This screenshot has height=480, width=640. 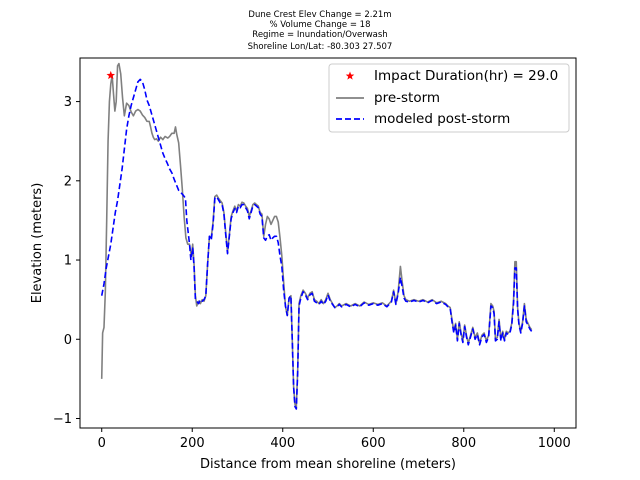 I want to click on marker-layer, so click(x=111, y=75).